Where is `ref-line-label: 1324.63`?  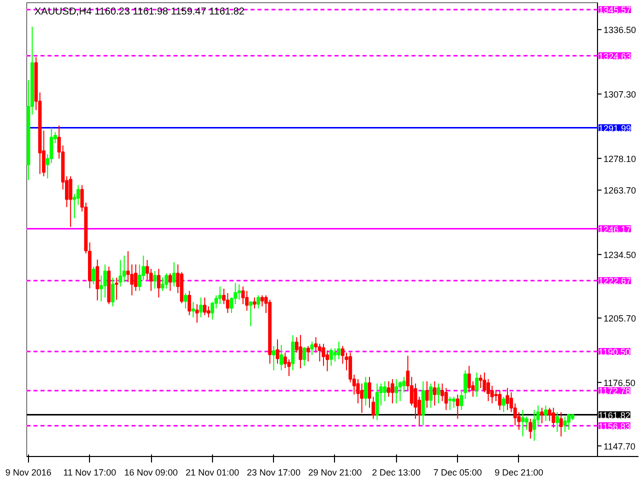
ref-line-label: 1324.63 is located at coordinates (615, 56).